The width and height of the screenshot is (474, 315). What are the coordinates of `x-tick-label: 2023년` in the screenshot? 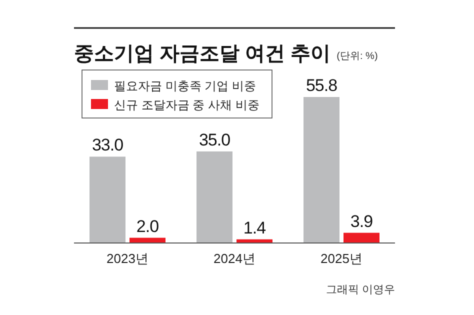 It's located at (127, 258).